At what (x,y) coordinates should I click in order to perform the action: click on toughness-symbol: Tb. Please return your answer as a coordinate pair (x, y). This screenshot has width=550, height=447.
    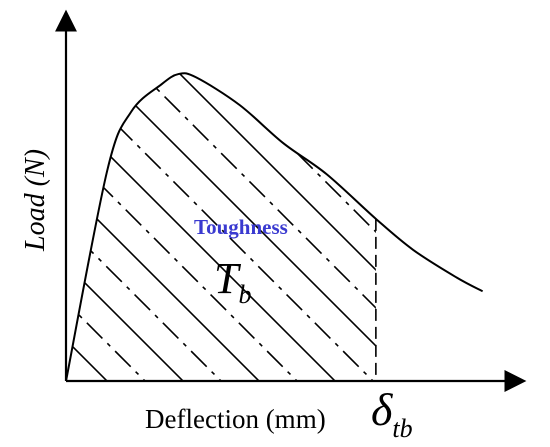
    Looking at the image, I should click on (232, 281).